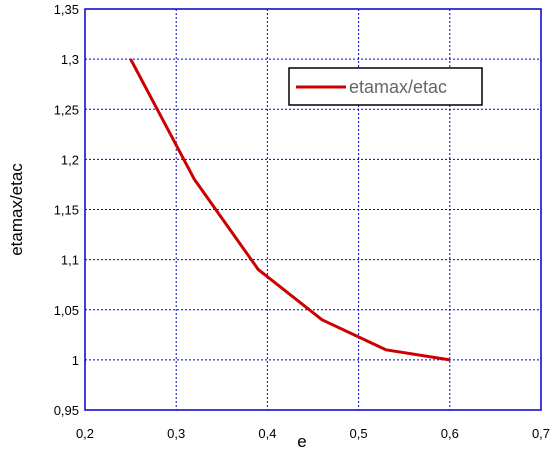  Describe the element at coordinates (70, 59) in the screenshot. I see `y-tick-label: 1,3` at that location.